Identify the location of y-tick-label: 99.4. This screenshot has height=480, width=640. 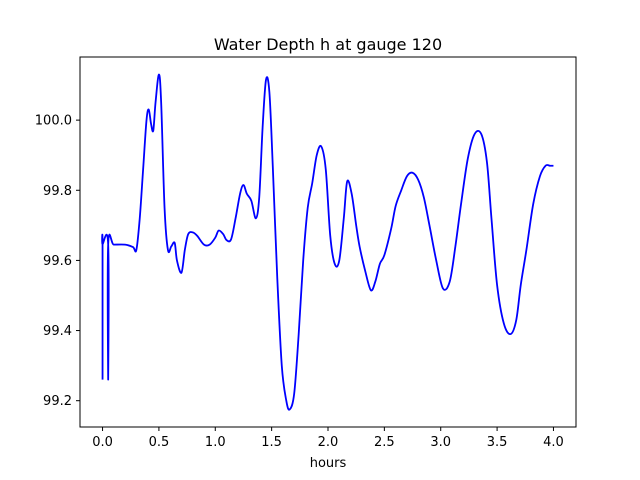
(57, 331).